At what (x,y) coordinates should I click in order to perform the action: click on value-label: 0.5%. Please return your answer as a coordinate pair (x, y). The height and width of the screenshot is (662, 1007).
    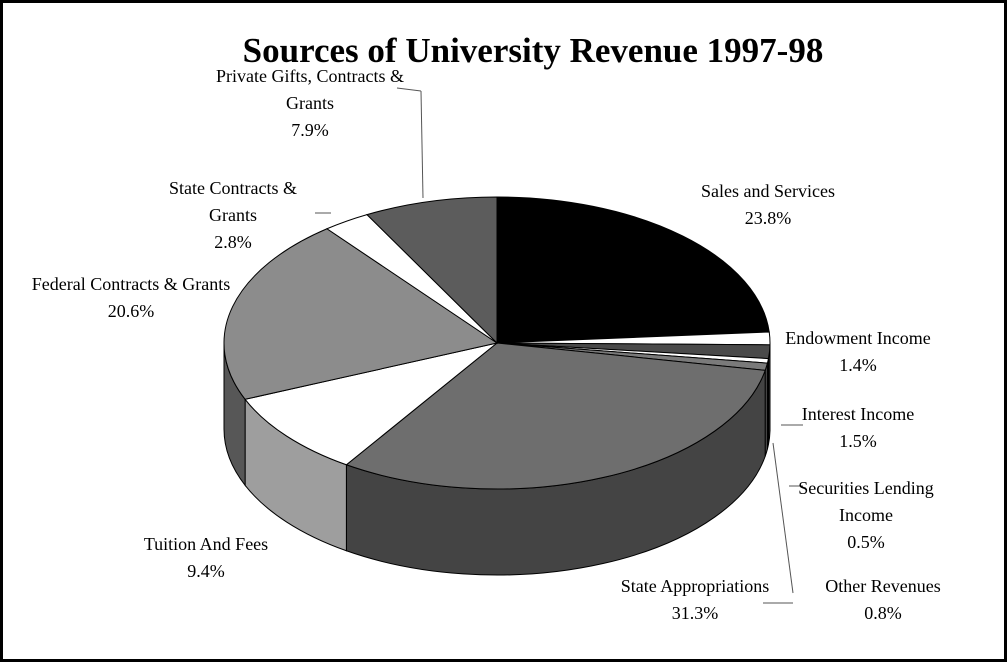
    Looking at the image, I should click on (866, 542).